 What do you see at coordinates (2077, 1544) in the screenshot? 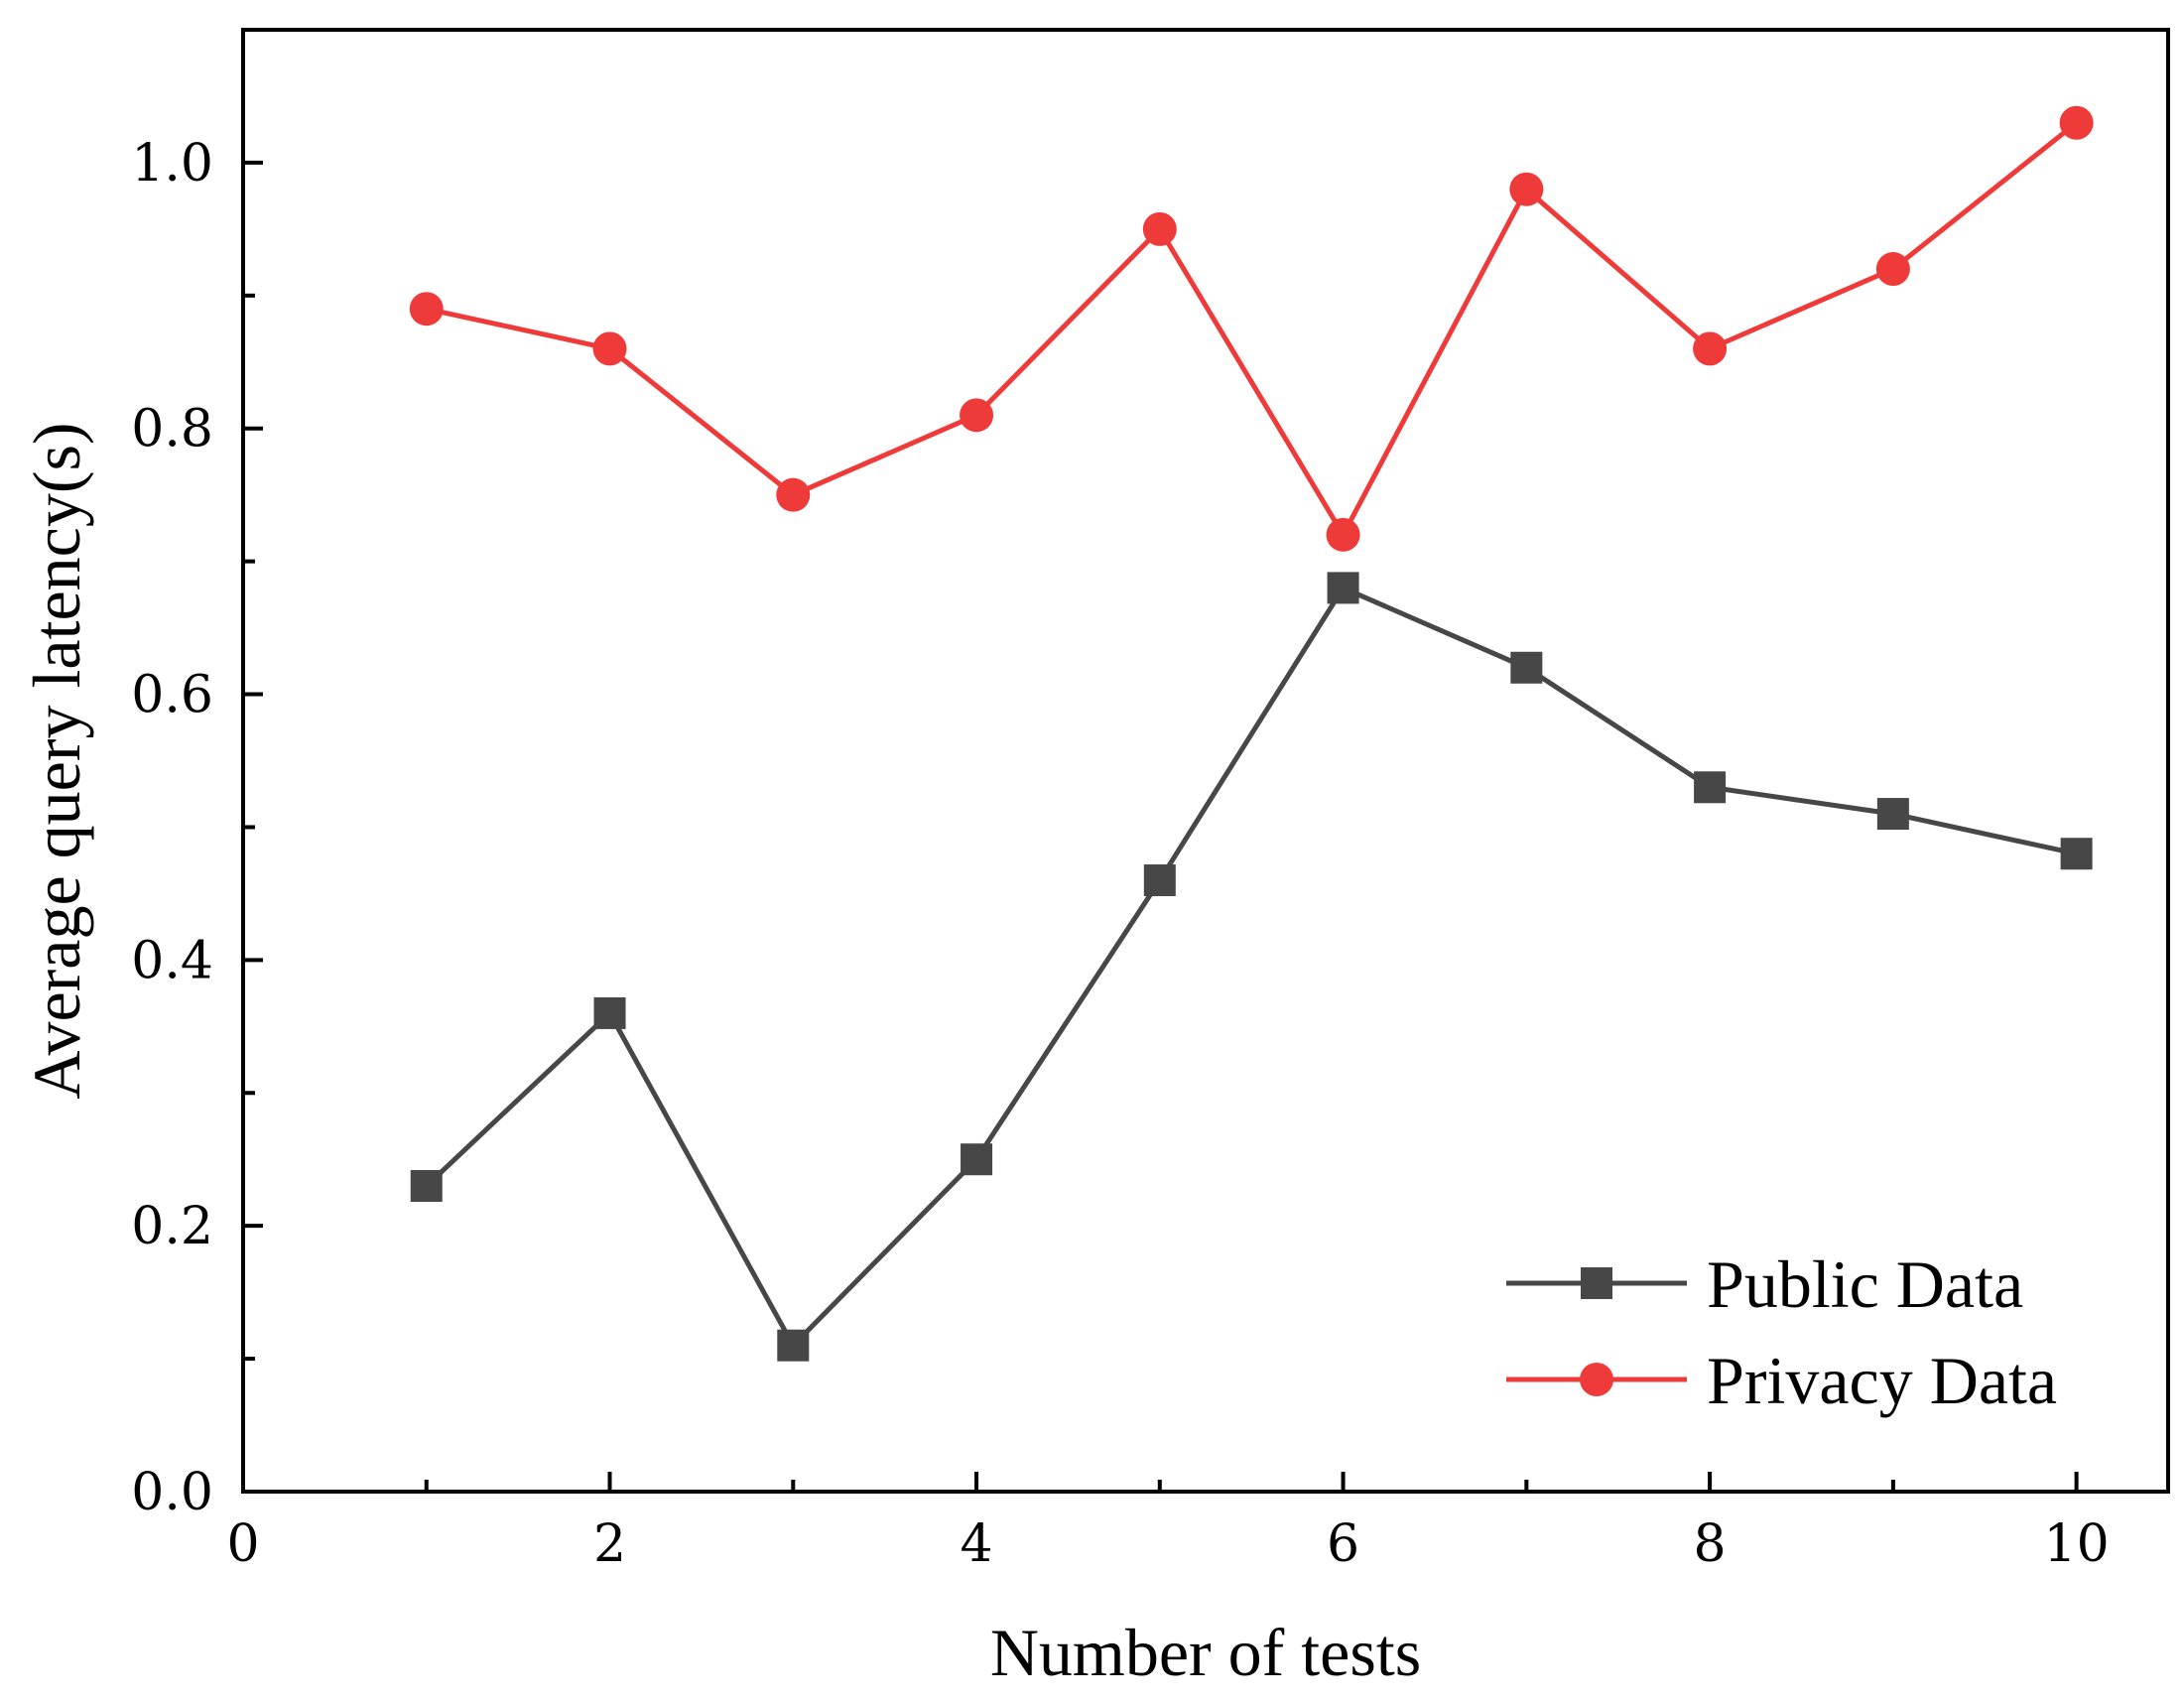
I see `x-tick-label: 10` at bounding box center [2077, 1544].